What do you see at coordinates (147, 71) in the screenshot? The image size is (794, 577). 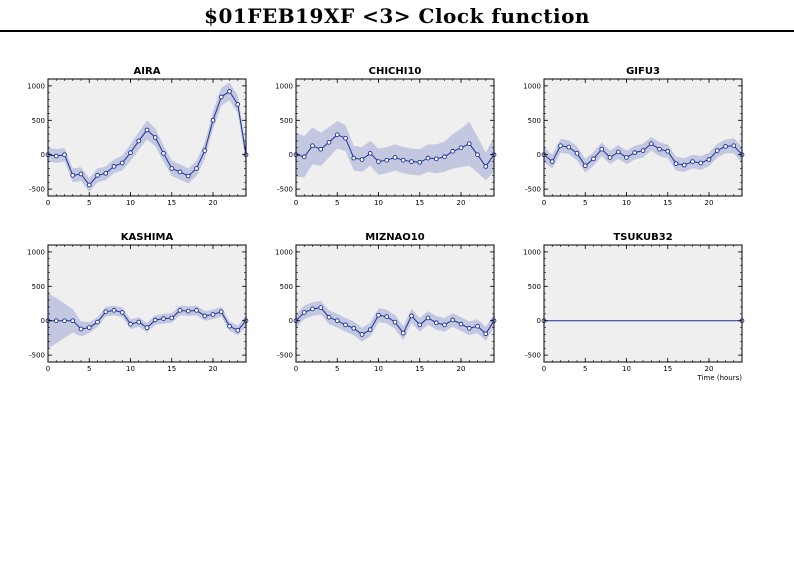 I see `panel-title: AIRA` at bounding box center [147, 71].